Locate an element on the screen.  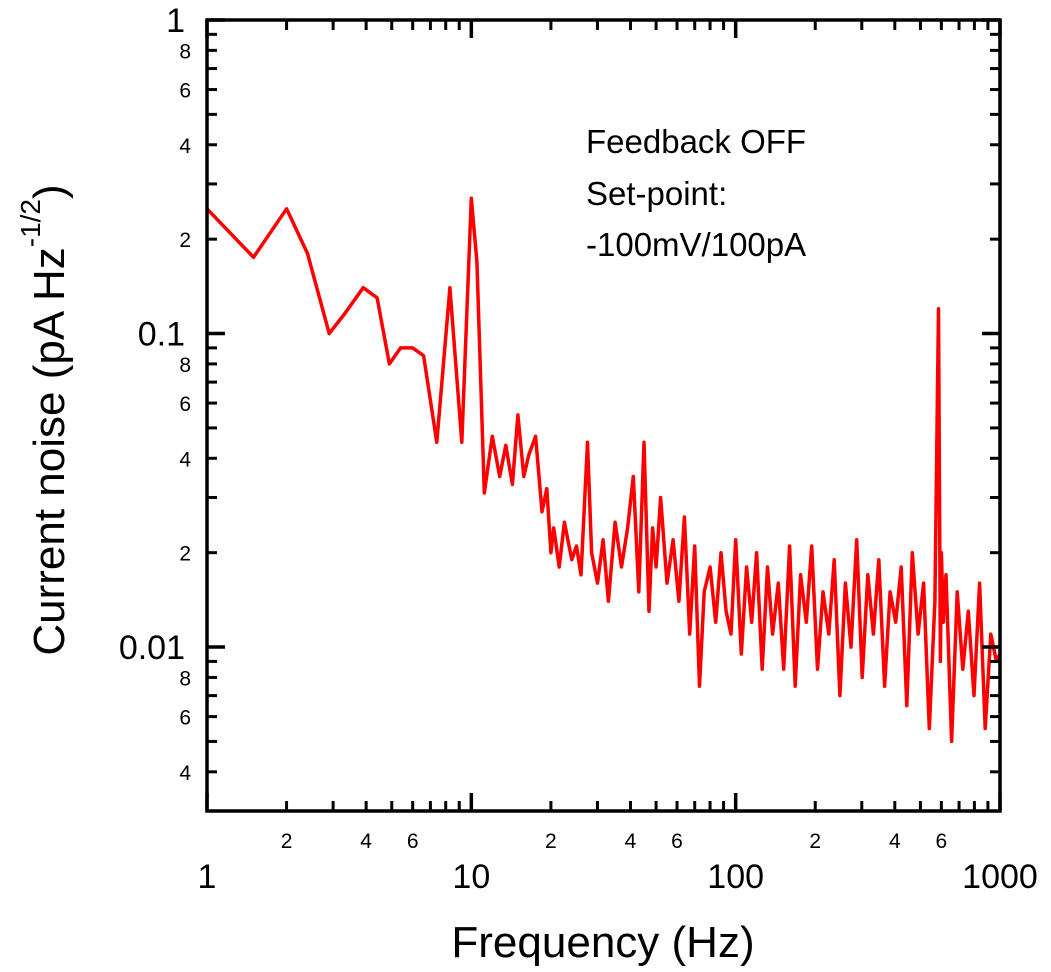
y-axis-title-main: Current noise (pA Hz is located at coordinates (49, 451).